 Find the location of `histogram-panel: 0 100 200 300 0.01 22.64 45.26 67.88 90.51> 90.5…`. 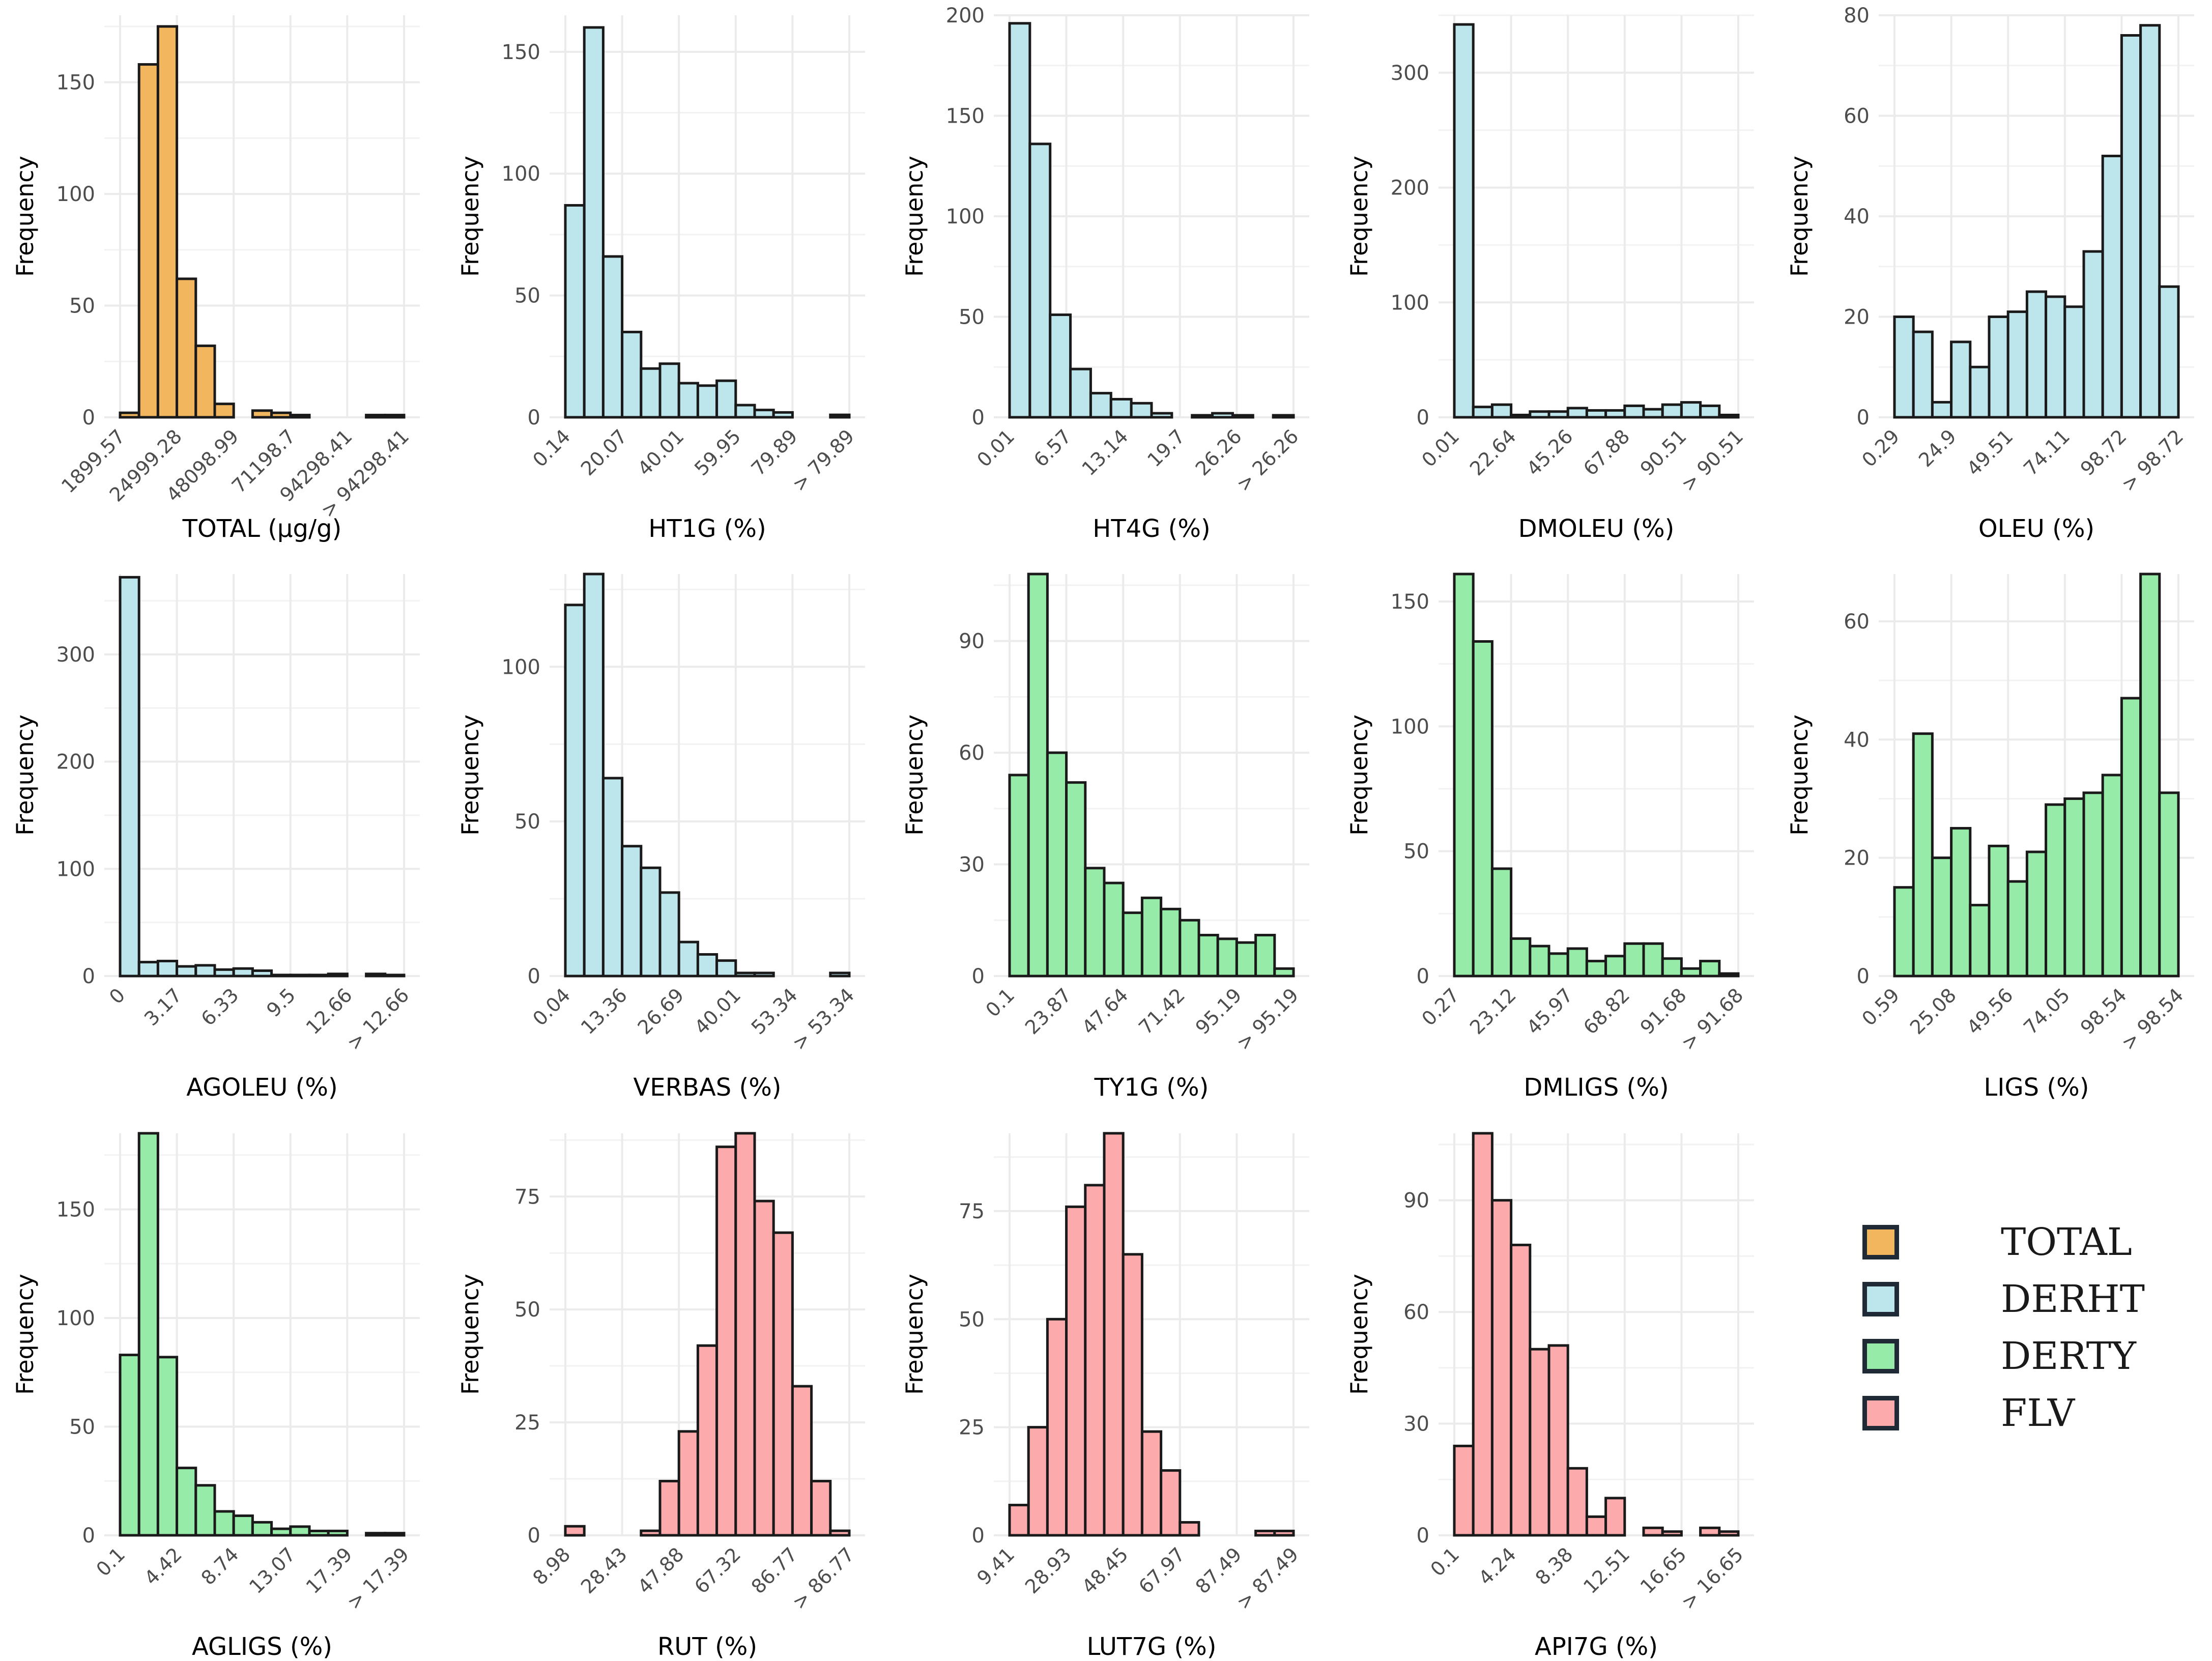

histogram-panel: 0 100 200 300 0.01 22.64 45.26 67.88 90.51> 90.5… is located at coordinates (1550, 278).